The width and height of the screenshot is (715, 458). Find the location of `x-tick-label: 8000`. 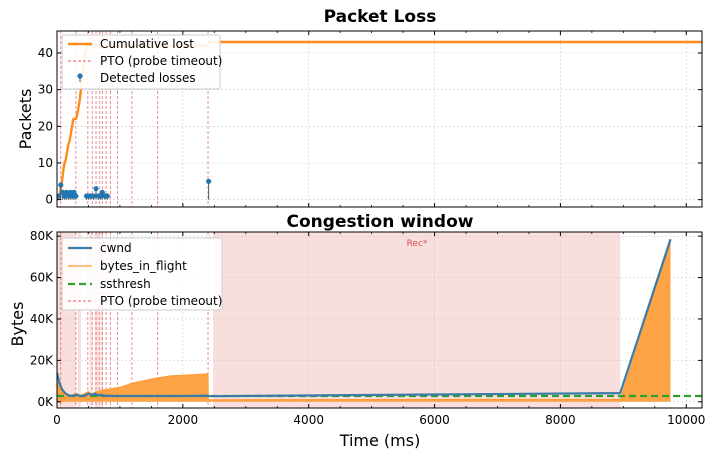

x-tick-label: 8000 is located at coordinates (560, 420).